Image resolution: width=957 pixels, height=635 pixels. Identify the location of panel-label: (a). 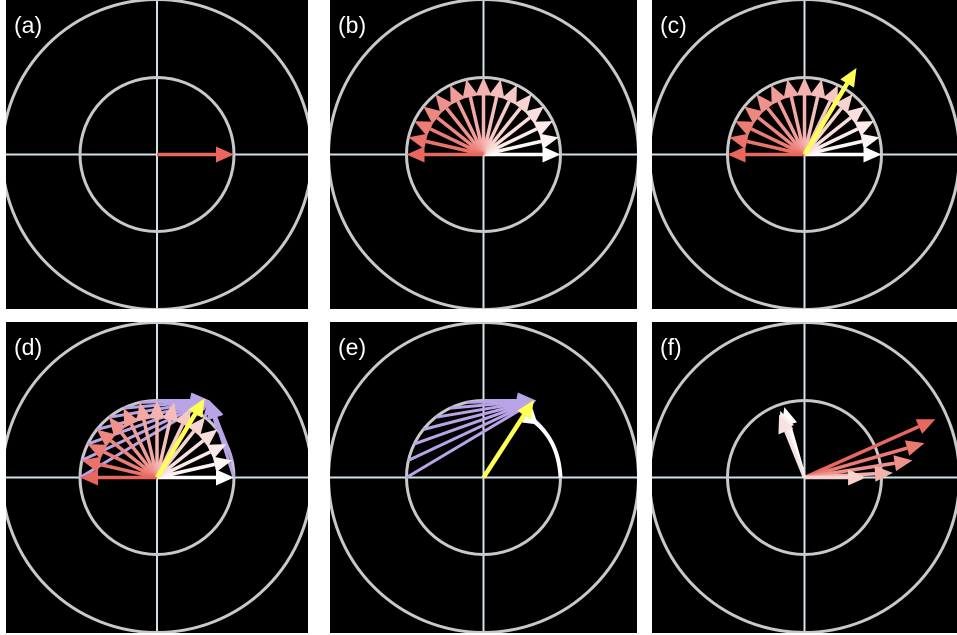
(28, 25).